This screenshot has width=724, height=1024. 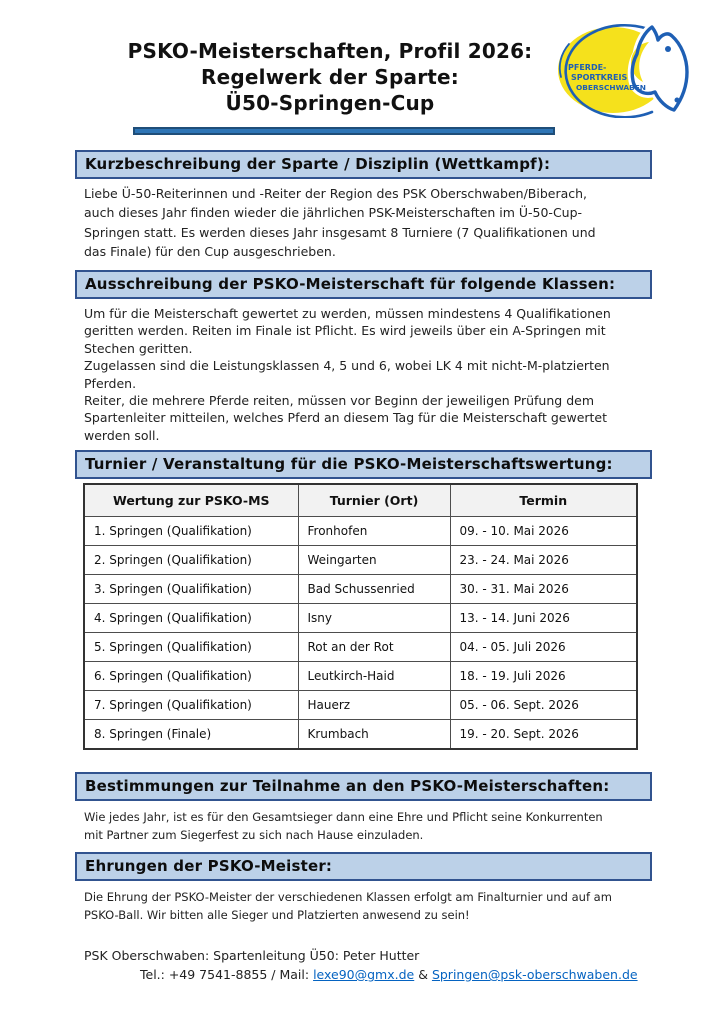 I want to click on title-line-1: PSKO-Meisterschaften, Profil 2026:, so click(x=330, y=51).